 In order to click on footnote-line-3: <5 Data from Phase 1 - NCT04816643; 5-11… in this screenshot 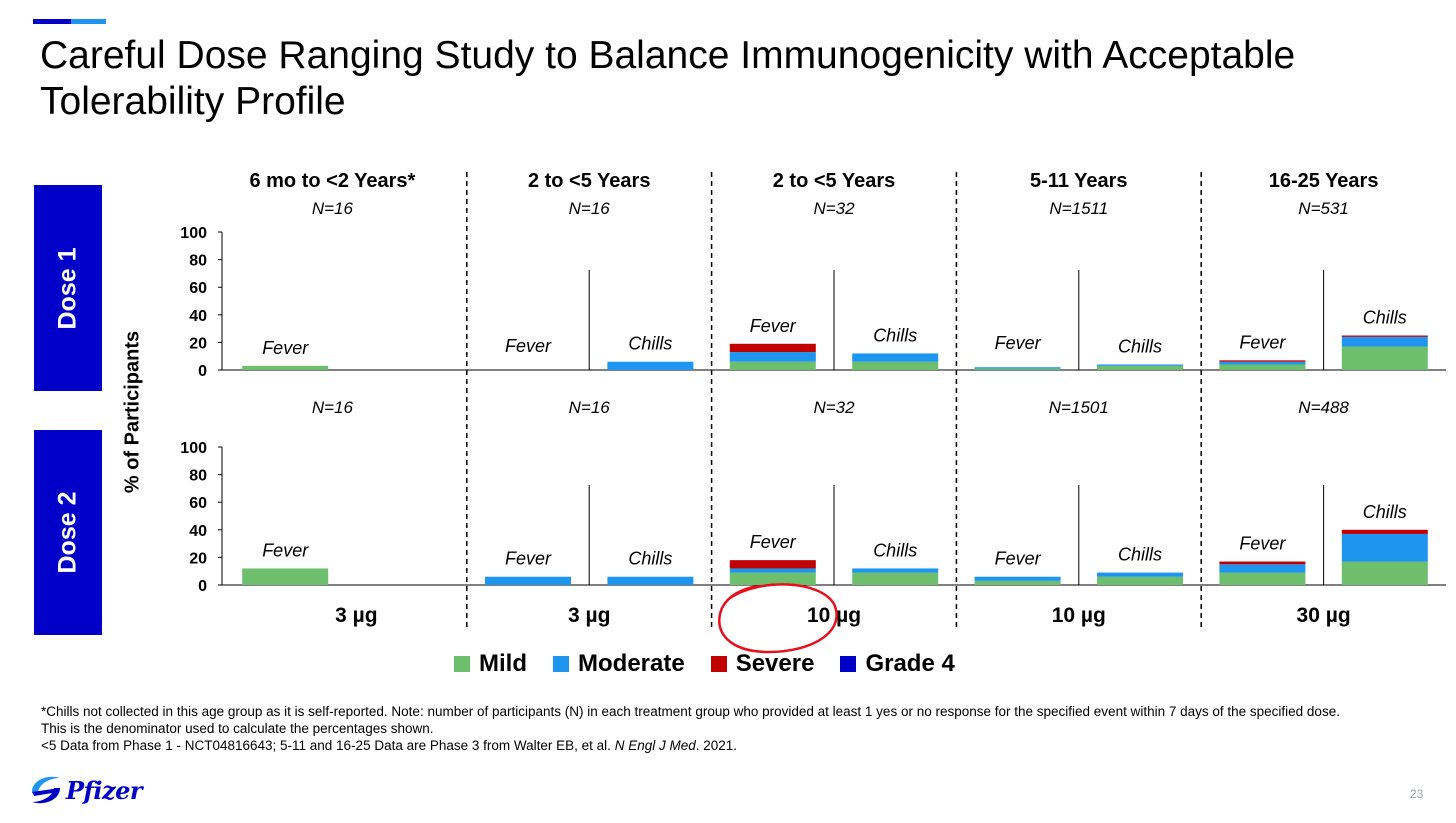, I will do `click(389, 745)`.